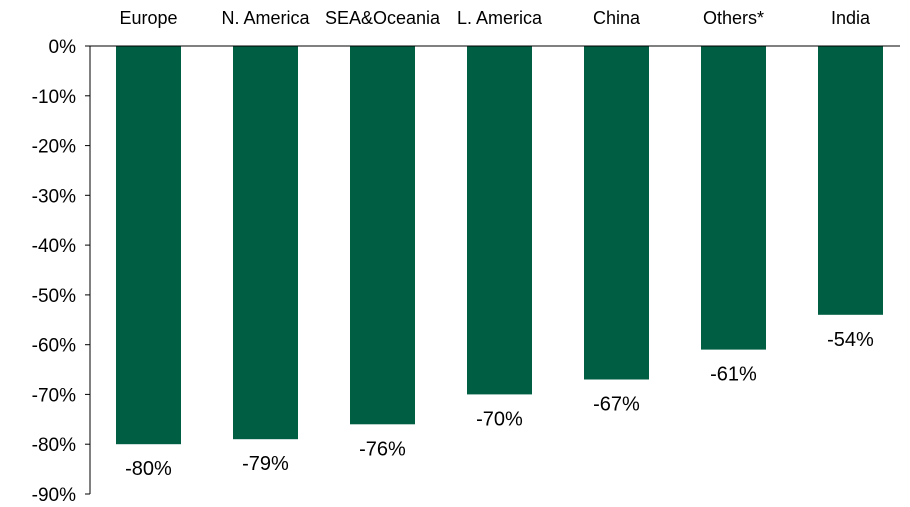 The image size is (910, 507). Describe the element at coordinates (54, 346) in the screenshot. I see `y-tick-label-6: -60%` at that location.